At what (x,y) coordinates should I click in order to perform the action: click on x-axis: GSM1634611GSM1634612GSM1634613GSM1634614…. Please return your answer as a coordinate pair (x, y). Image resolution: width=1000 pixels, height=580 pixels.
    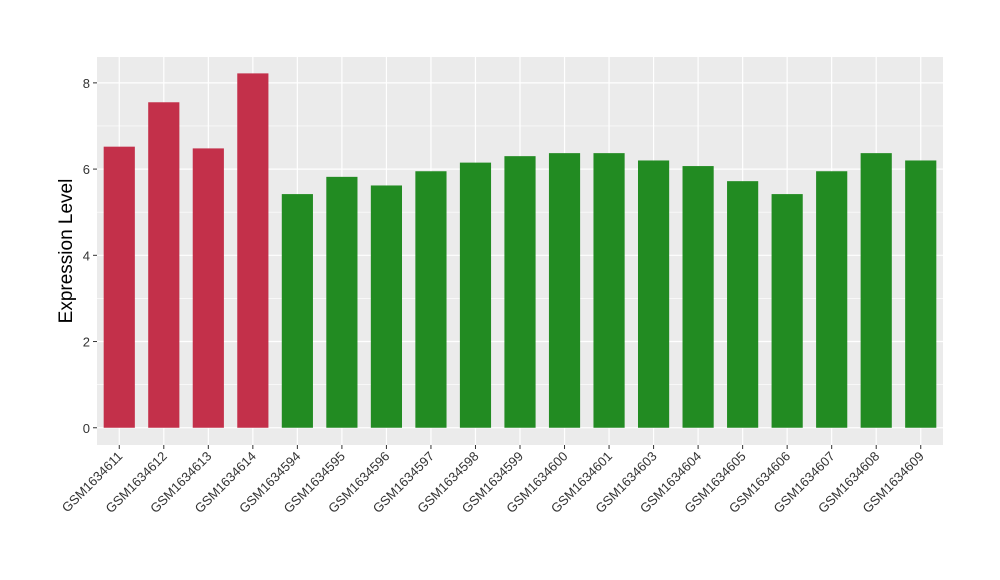
    Looking at the image, I should click on (493, 480).